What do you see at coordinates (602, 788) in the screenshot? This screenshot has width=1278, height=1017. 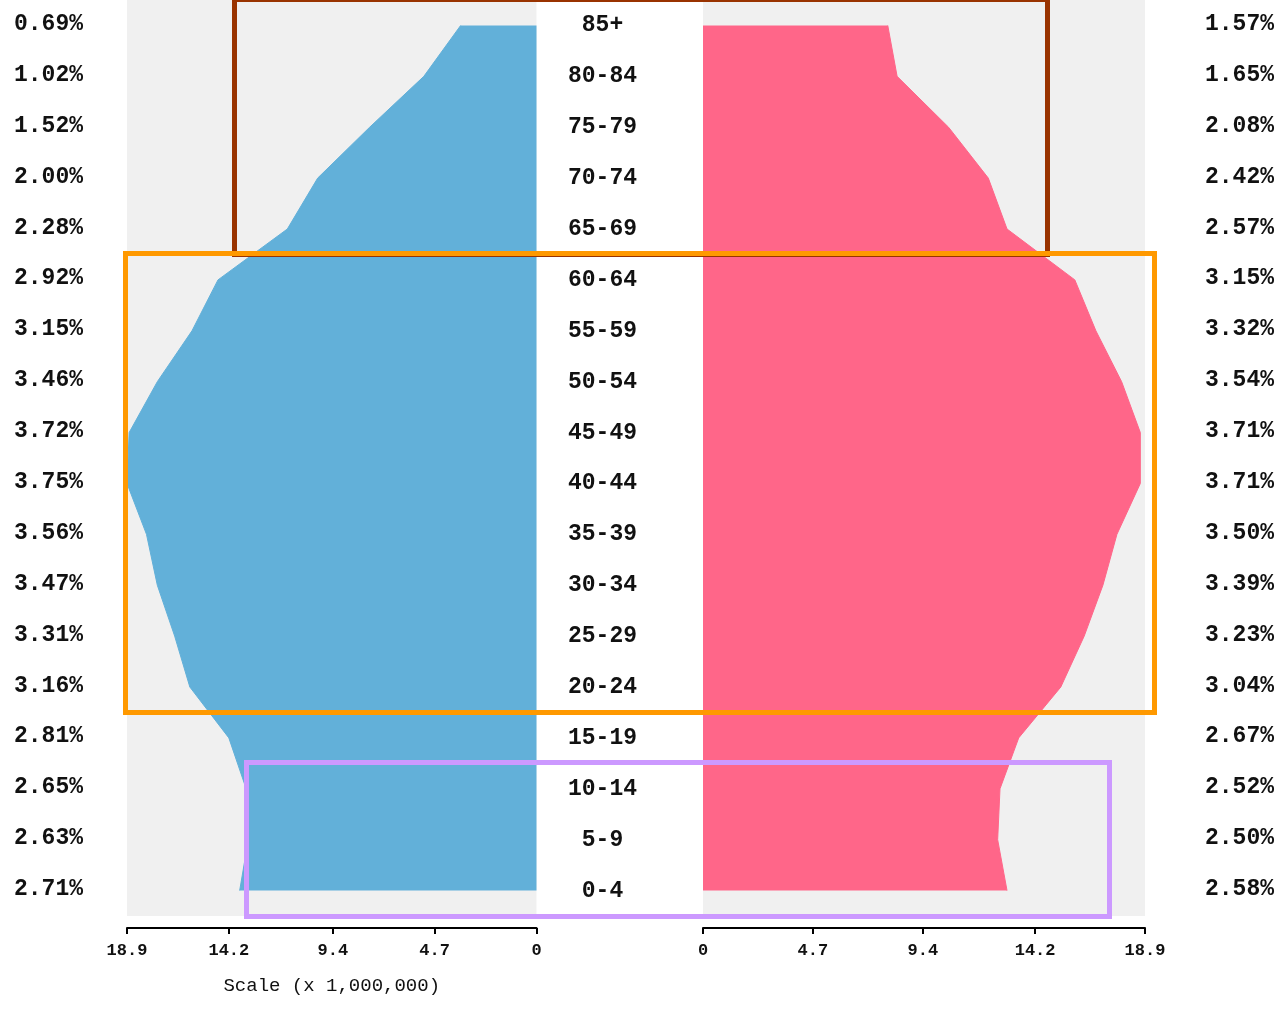 I see `y-tick-label: 10-14` at bounding box center [602, 788].